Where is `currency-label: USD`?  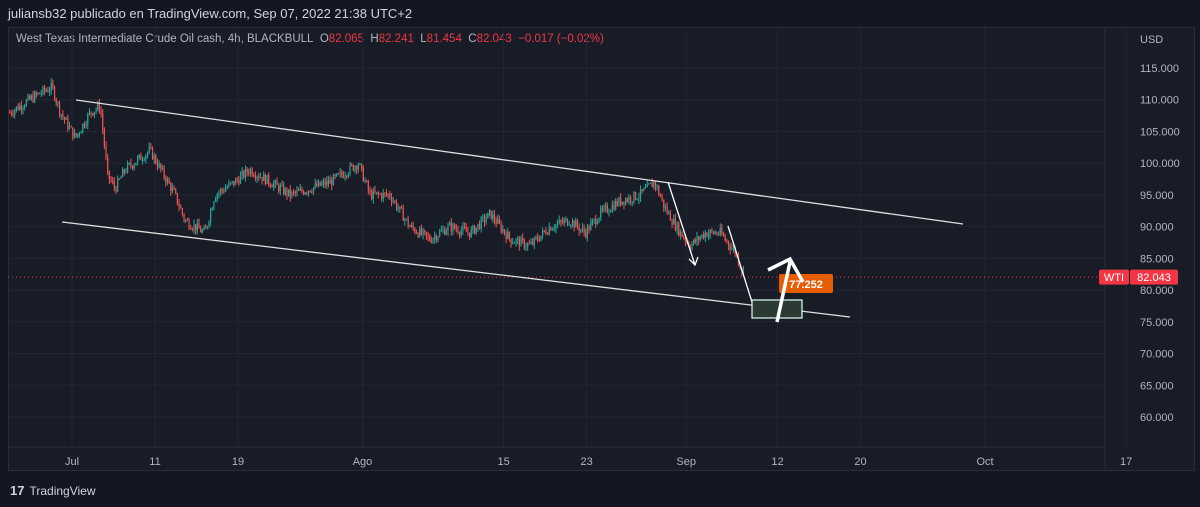
currency-label: USD is located at coordinates (1151, 40).